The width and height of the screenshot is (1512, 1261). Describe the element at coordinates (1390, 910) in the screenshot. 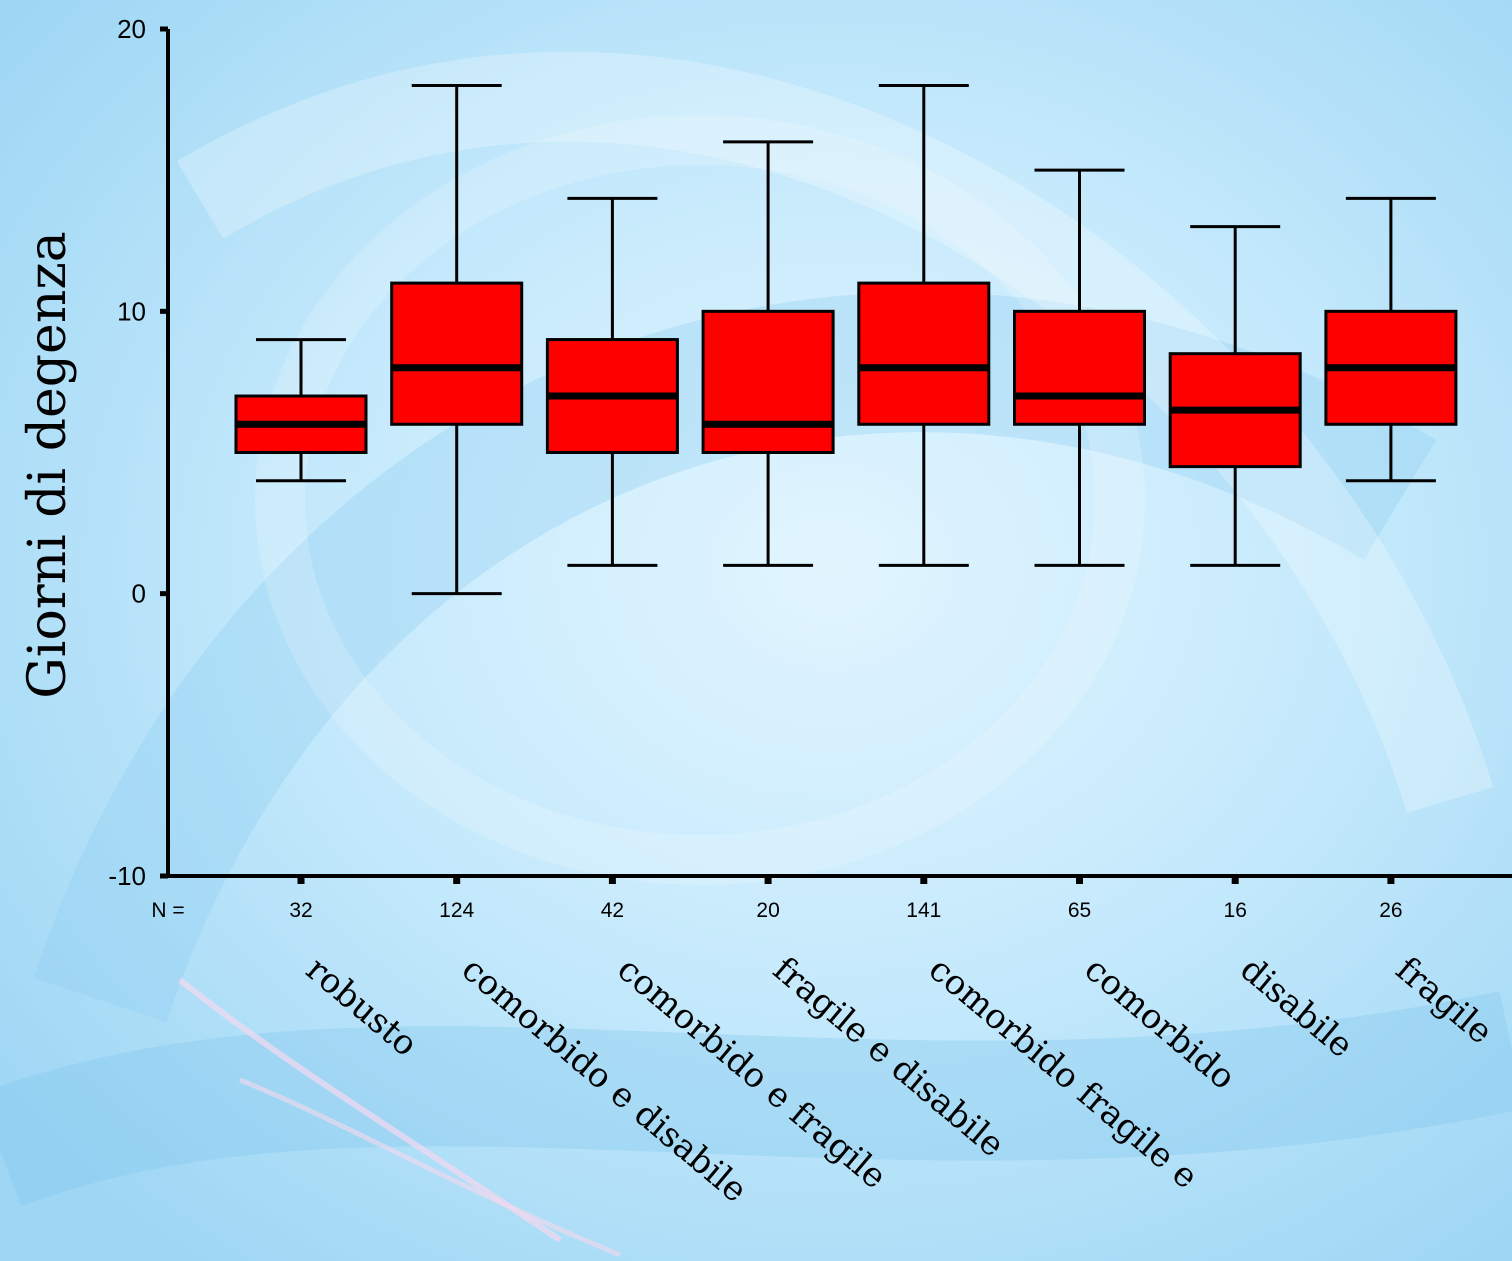

I see `n-count-label: 26` at that location.